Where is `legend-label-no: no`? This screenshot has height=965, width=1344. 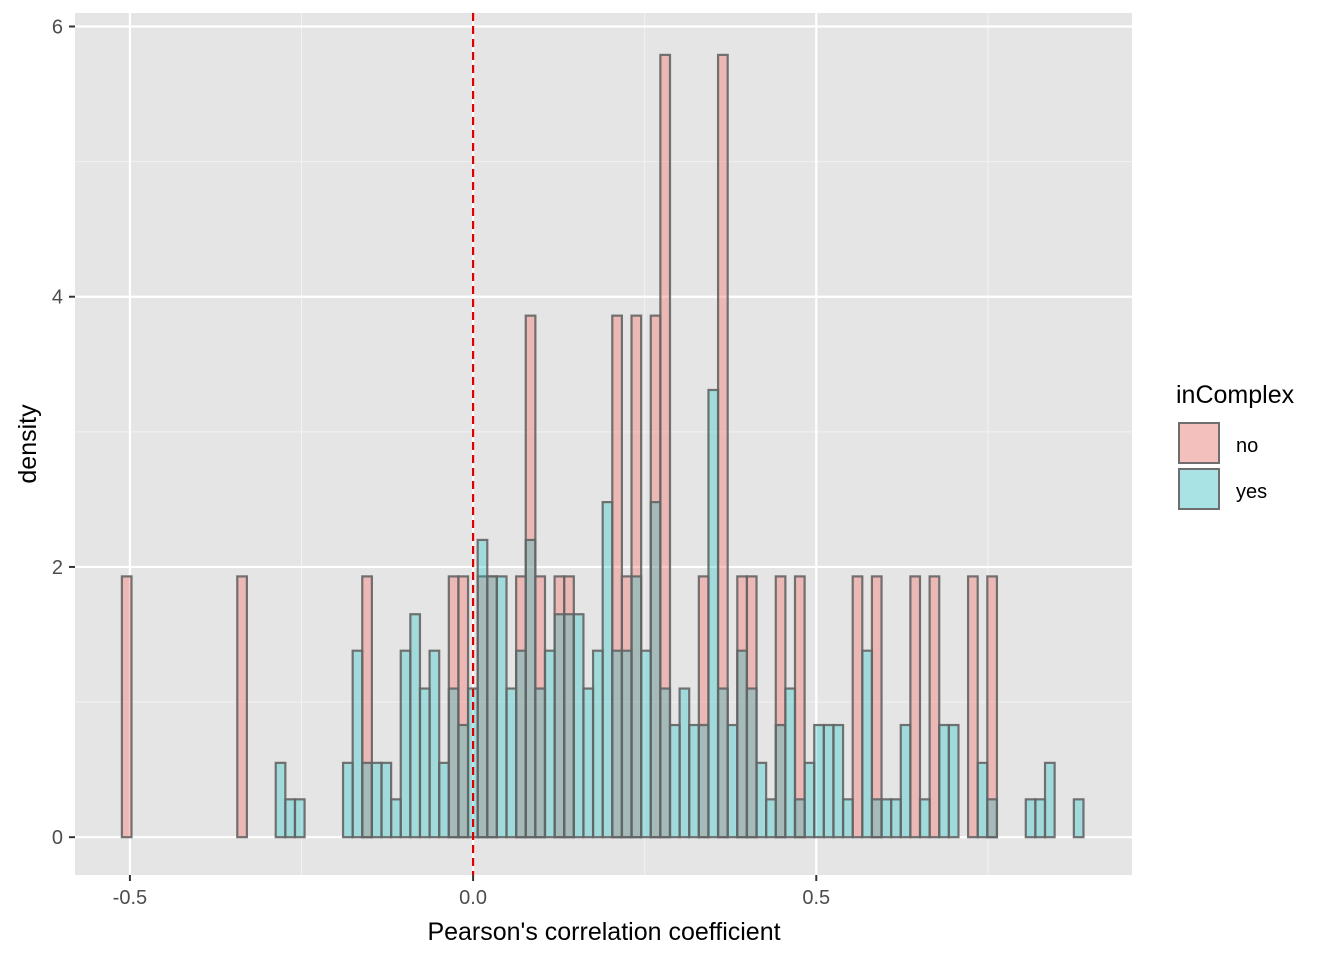
legend-label-no: no is located at coordinates (1247, 446).